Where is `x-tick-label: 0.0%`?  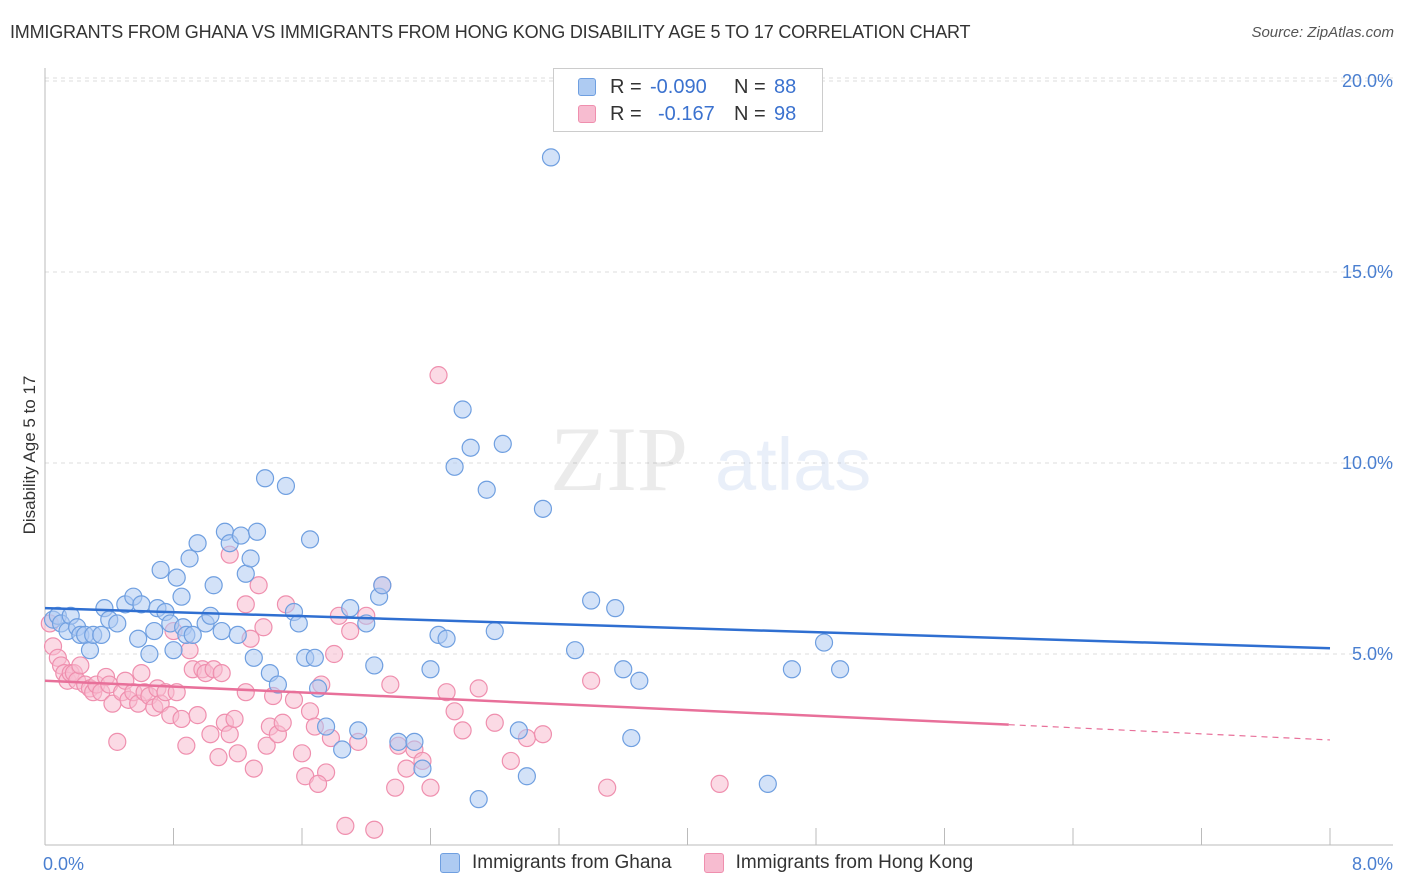 x-tick-label: 0.0% is located at coordinates (63, 864).